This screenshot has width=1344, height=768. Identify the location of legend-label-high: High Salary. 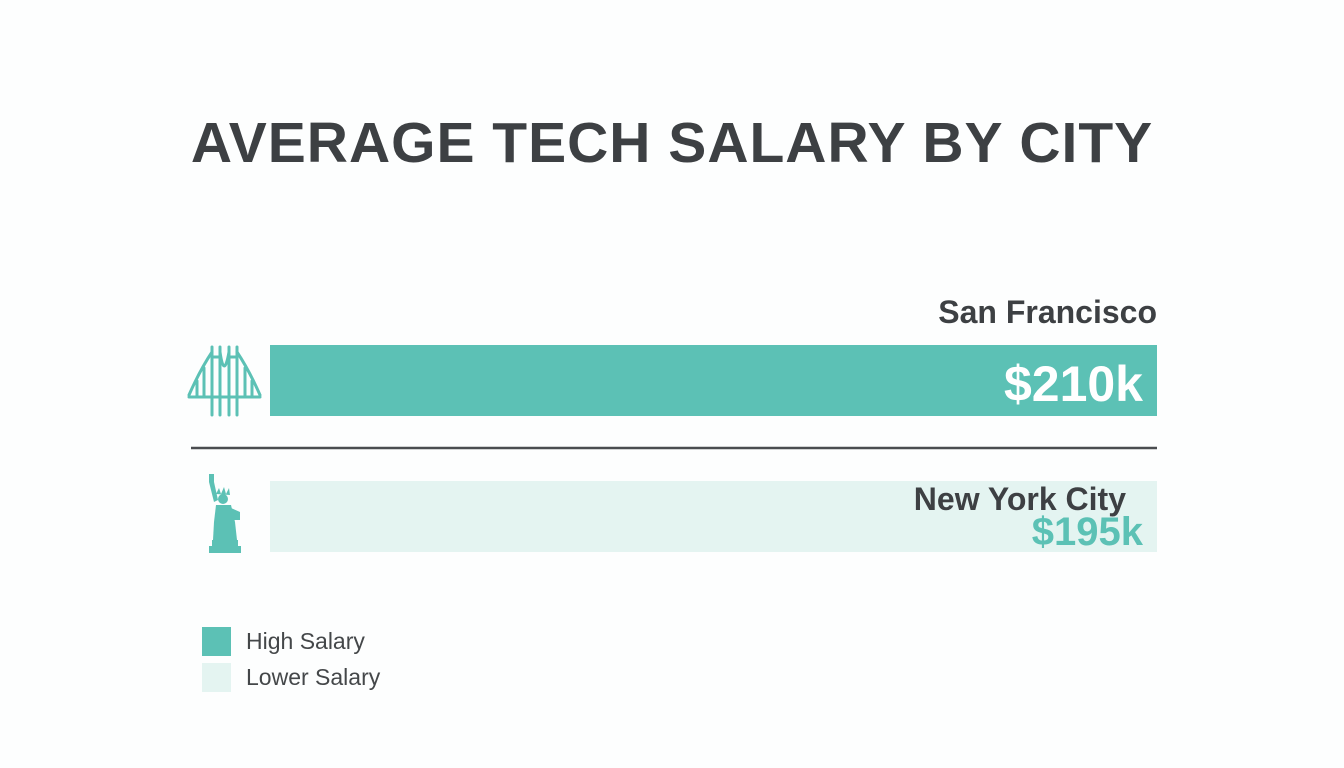
(305, 640).